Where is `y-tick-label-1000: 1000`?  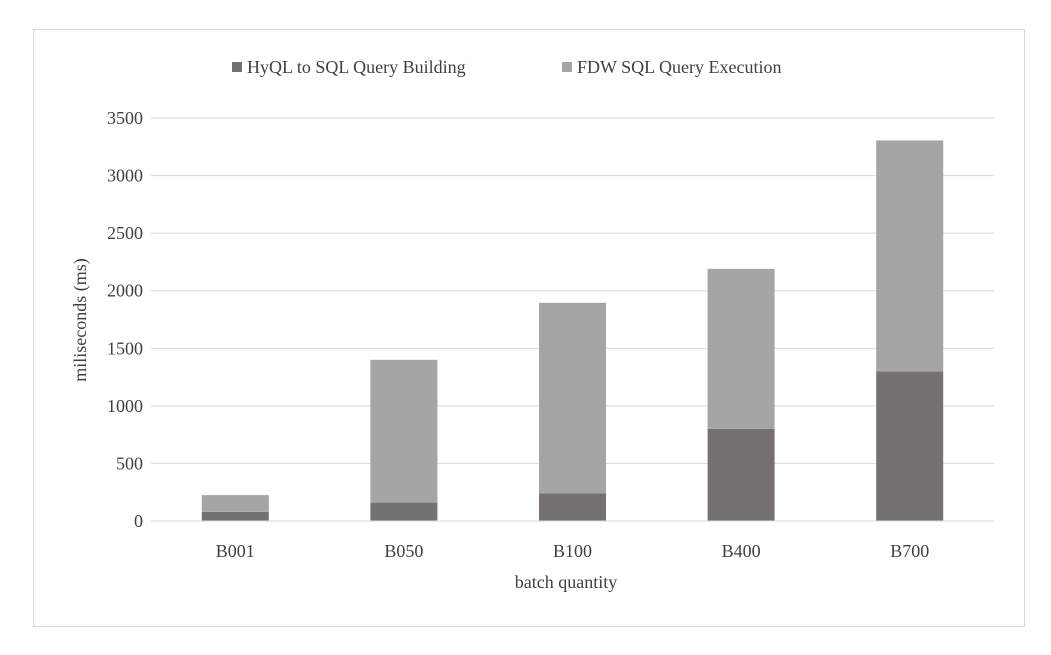
y-tick-label-1000: 1000 is located at coordinates (125, 406).